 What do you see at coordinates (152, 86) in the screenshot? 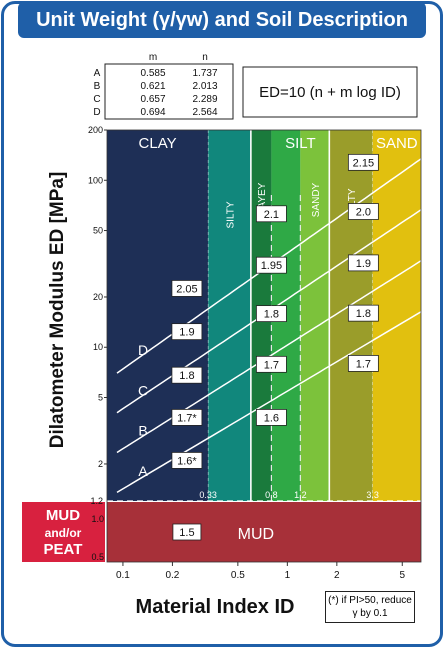
I see `coef-m-B: 0.621` at bounding box center [152, 86].